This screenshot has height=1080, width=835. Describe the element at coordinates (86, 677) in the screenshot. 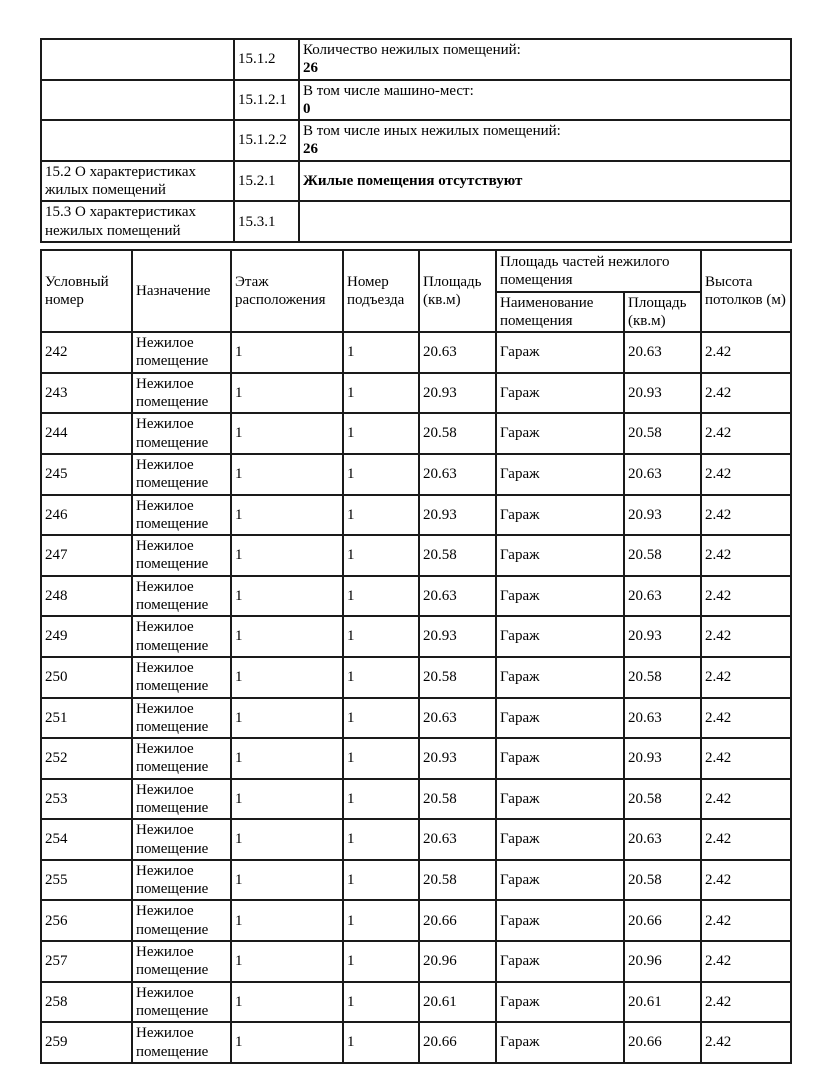

I see `unit-number-cell: 250` at that location.